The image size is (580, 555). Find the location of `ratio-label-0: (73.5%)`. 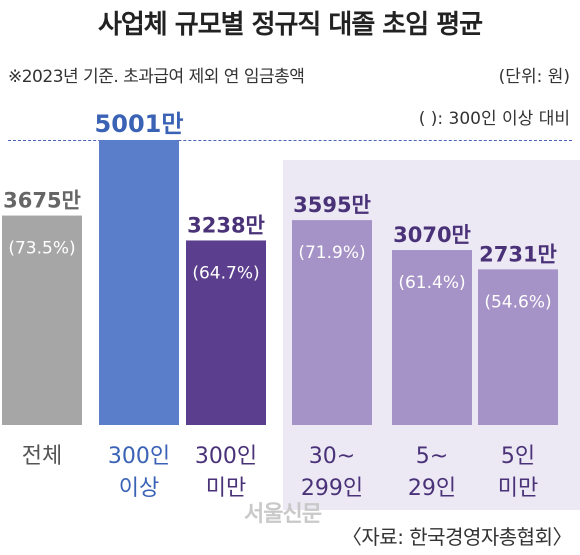

ratio-label-0: (73.5%) is located at coordinates (41, 249).